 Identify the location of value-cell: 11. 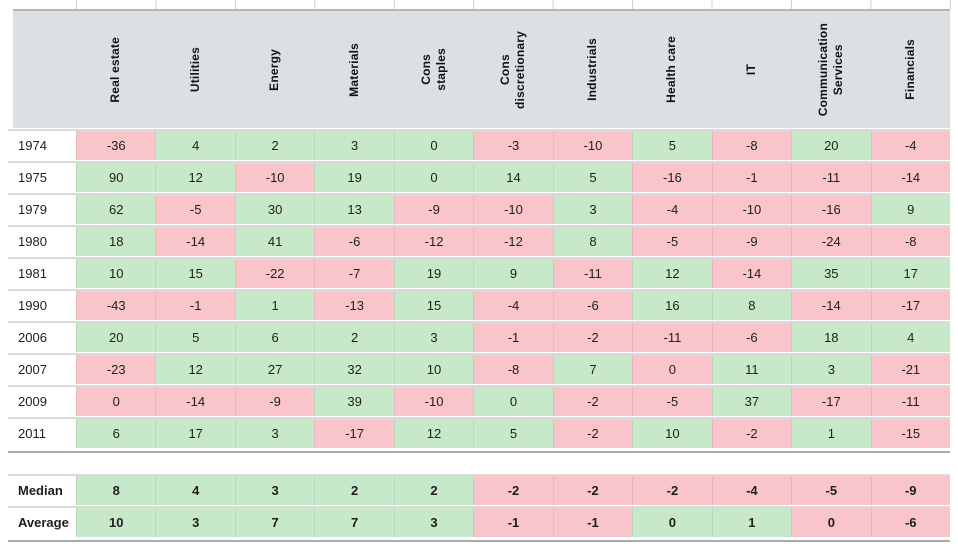
(751, 369).